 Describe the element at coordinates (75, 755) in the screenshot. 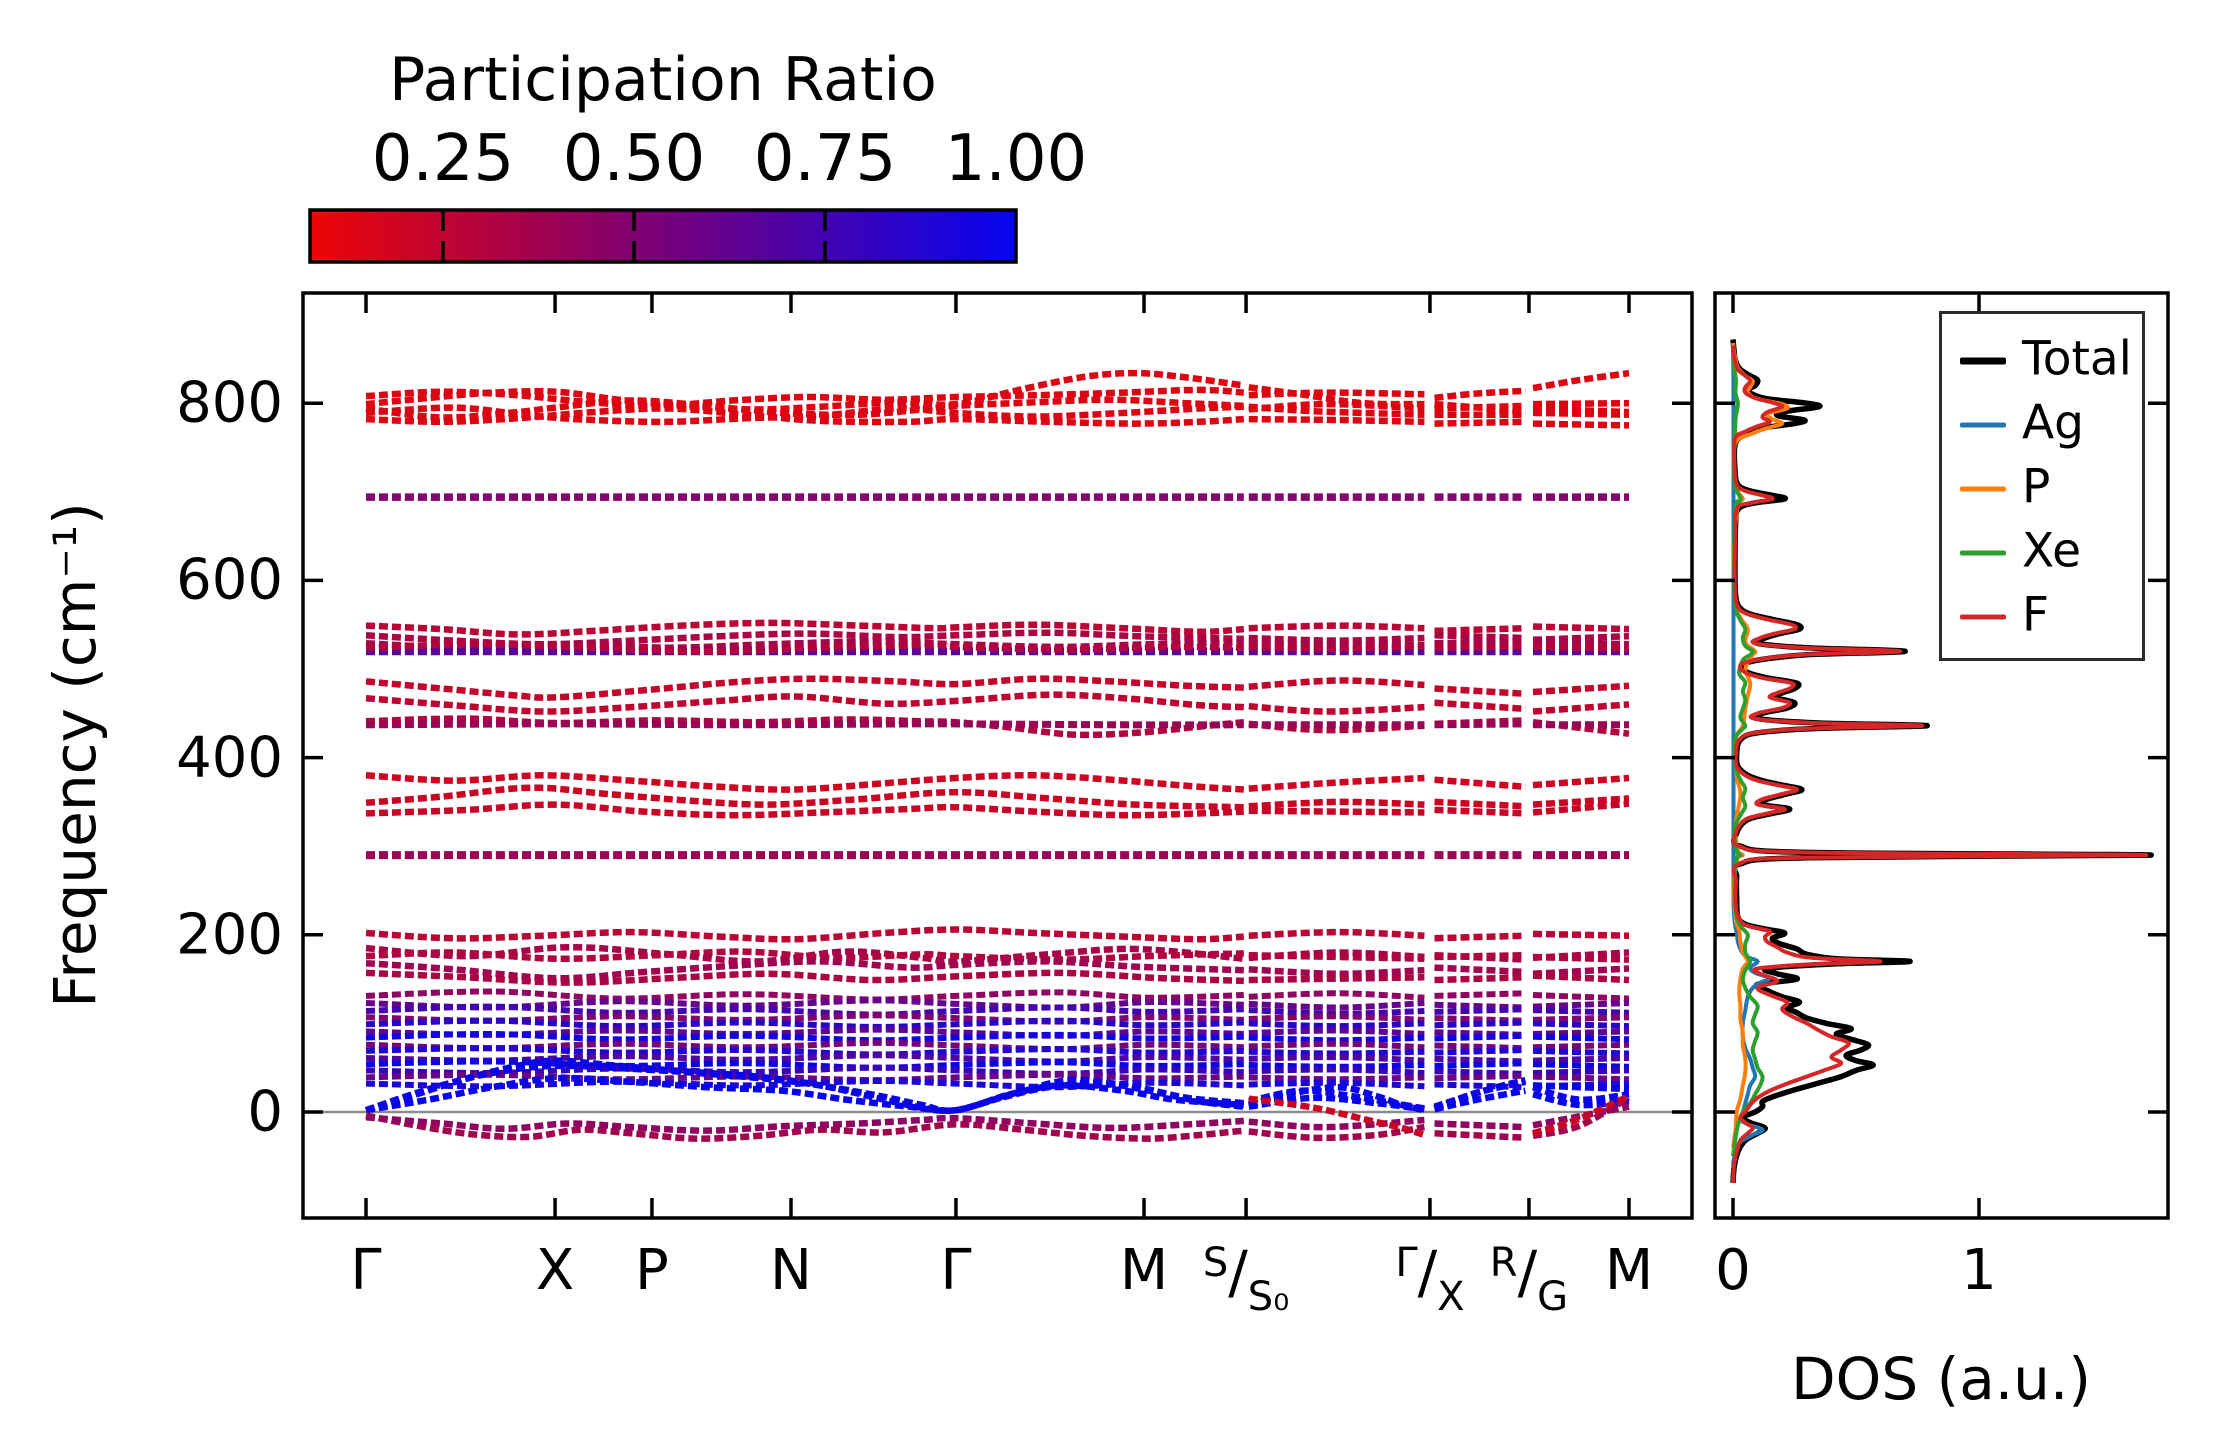

I see `y-axis-label: Frequency (cm⁻¹)` at that location.